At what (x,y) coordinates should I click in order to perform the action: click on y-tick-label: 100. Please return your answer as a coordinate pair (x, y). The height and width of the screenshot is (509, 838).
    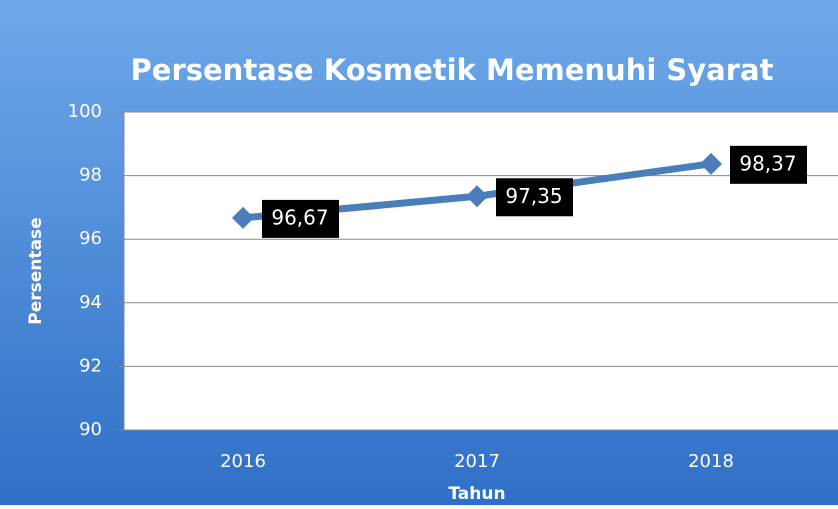
    Looking at the image, I should click on (85, 111).